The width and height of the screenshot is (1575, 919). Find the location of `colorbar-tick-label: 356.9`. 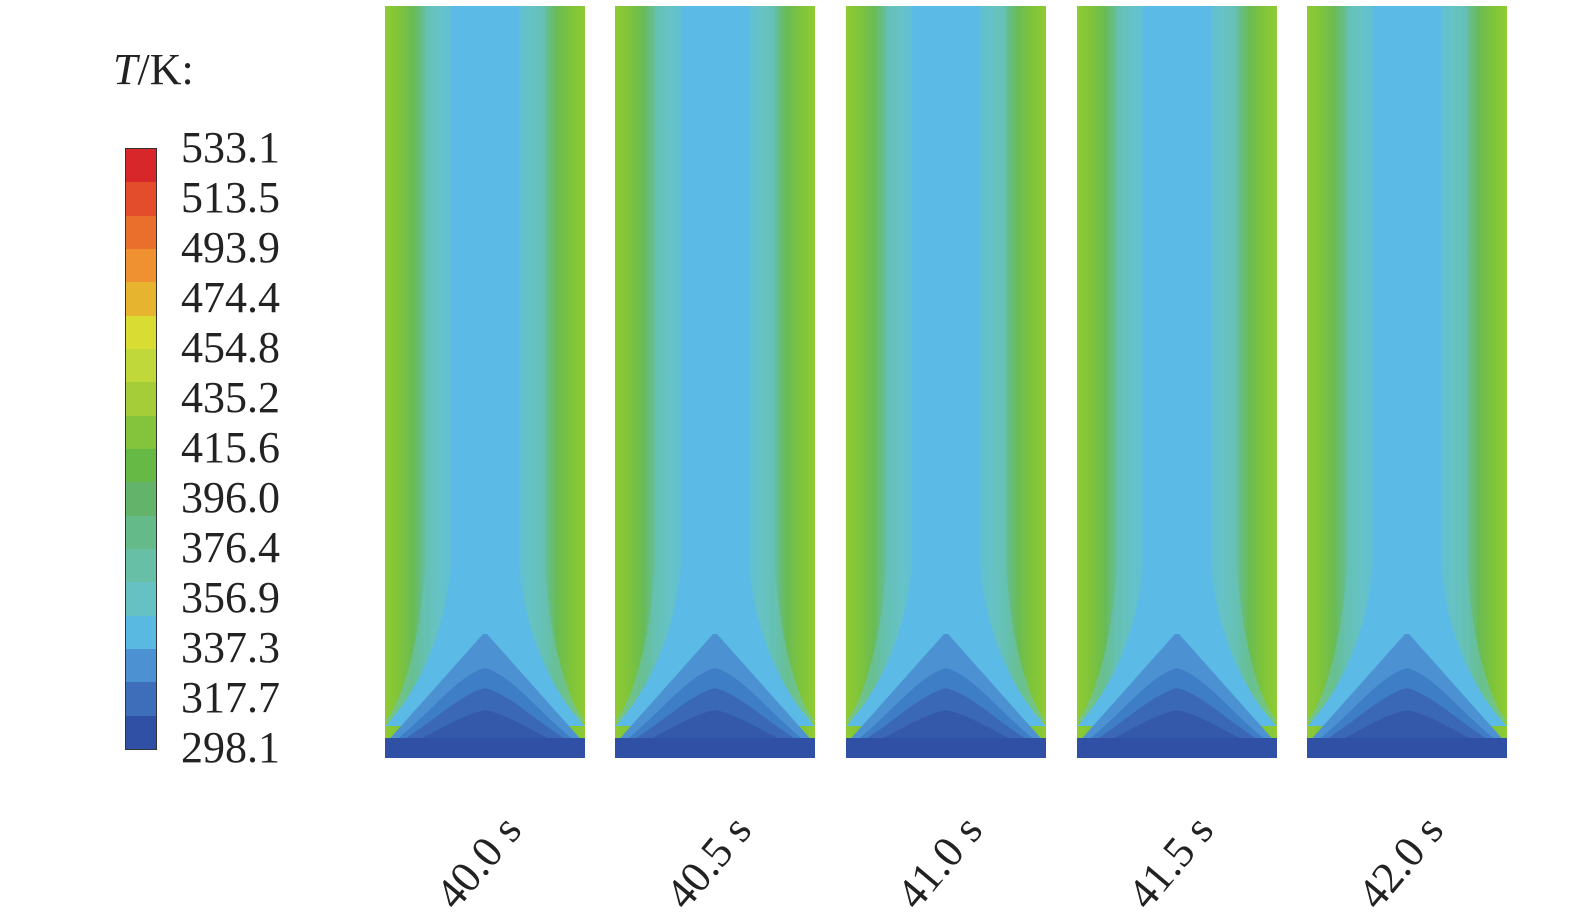

colorbar-tick-label: 356.9 is located at coordinates (230, 597).